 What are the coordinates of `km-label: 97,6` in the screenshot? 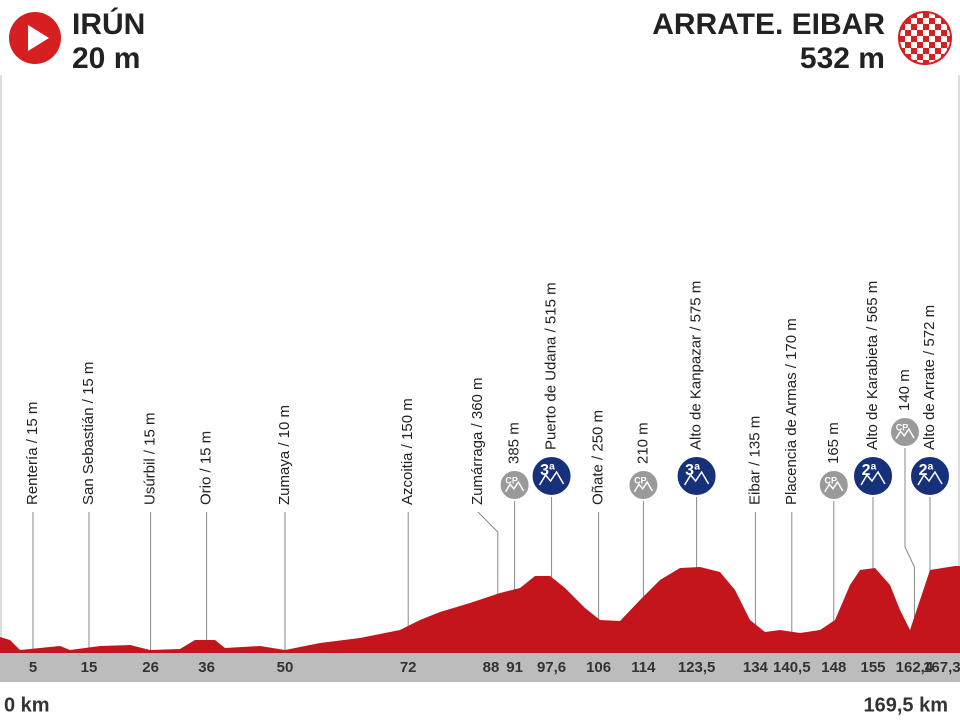 It's located at (551, 667).